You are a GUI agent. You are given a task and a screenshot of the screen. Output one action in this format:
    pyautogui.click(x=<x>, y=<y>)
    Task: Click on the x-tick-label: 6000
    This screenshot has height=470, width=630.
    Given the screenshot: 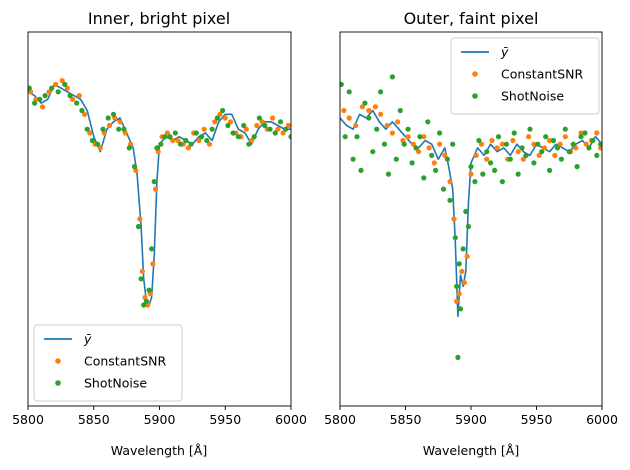 What is the action you would take?
    pyautogui.click(x=291, y=419)
    